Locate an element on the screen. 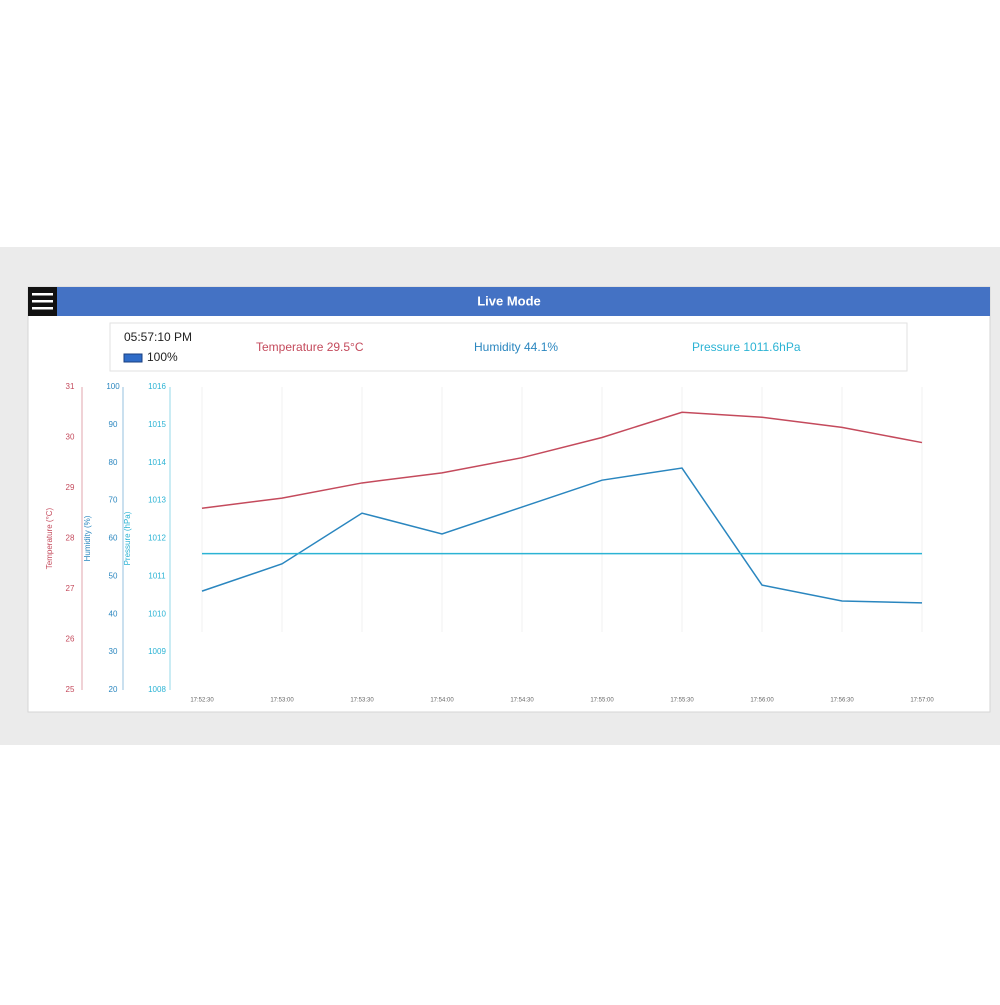 The height and width of the screenshot is (1005, 1000). y-tick-label: 90 is located at coordinates (113, 424).